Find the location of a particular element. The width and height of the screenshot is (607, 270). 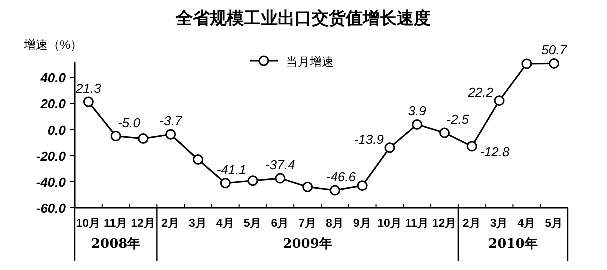

data-label: -46.6 is located at coordinates (341, 177).